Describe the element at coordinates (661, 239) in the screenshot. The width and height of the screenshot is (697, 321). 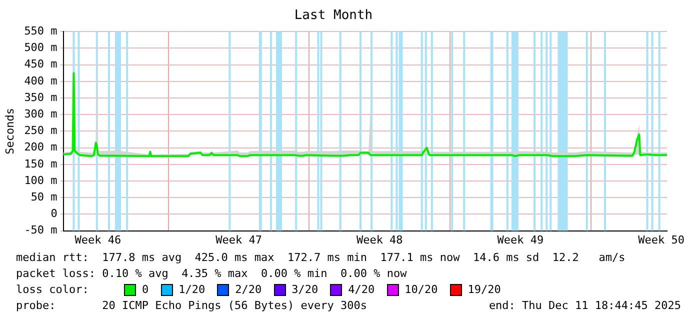
I see `x-tick-label: Week 50` at that location.